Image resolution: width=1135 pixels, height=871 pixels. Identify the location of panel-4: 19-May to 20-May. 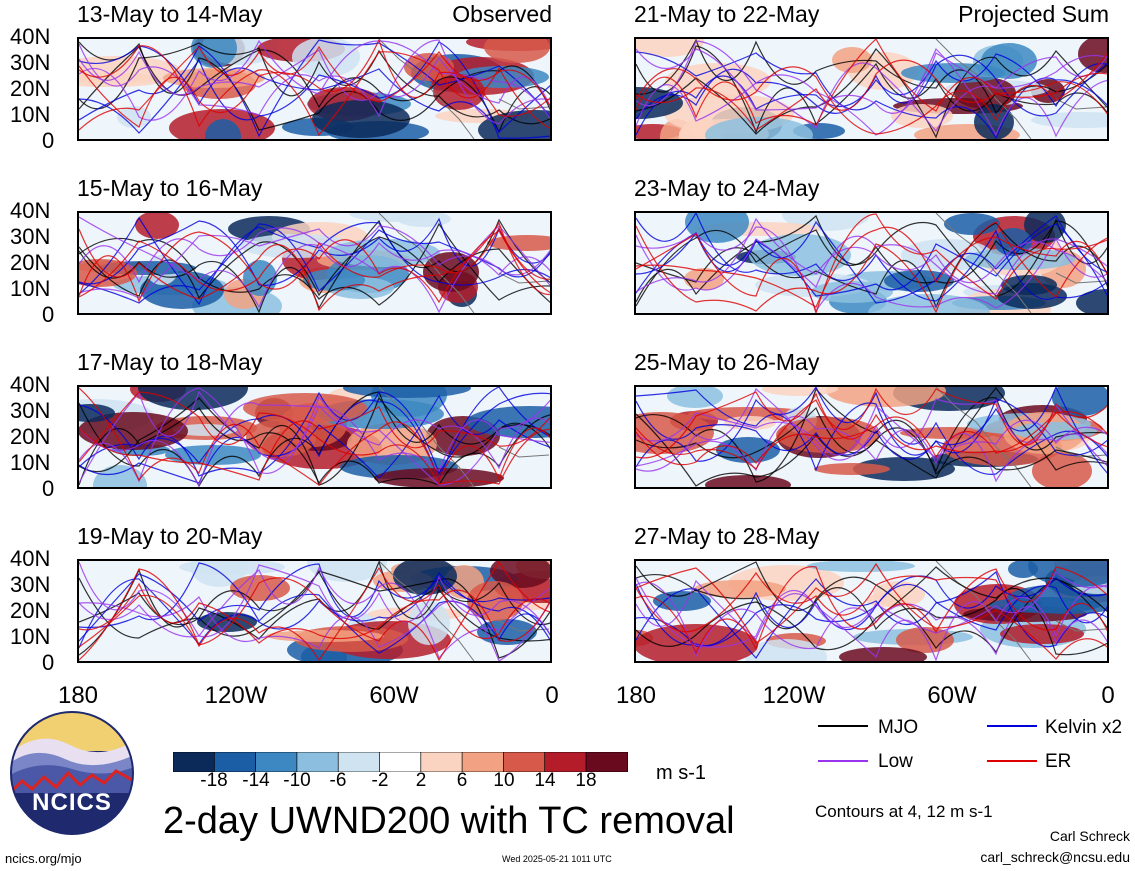
(314, 593).